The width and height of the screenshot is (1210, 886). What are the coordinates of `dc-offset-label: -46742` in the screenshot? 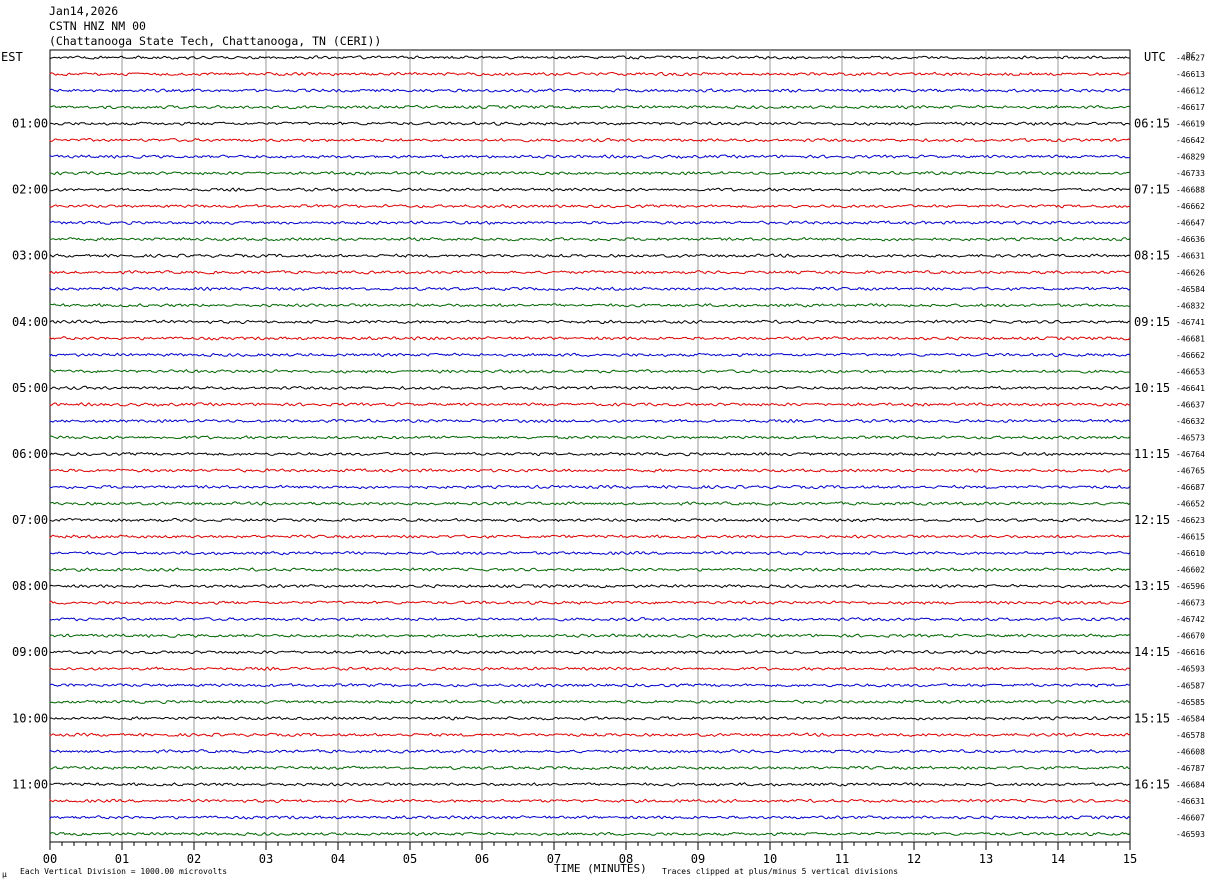 It's located at (1190, 619).